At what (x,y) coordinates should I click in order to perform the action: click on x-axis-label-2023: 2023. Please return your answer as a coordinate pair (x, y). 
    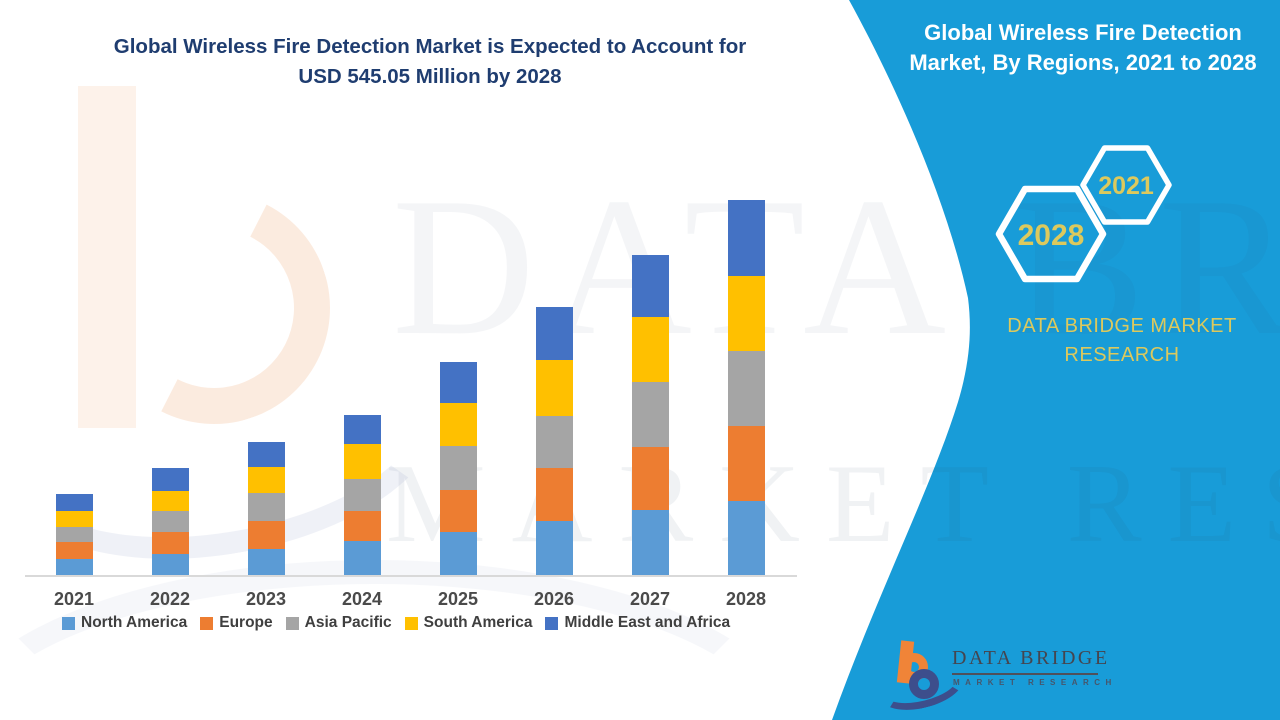
    Looking at the image, I should click on (266, 599).